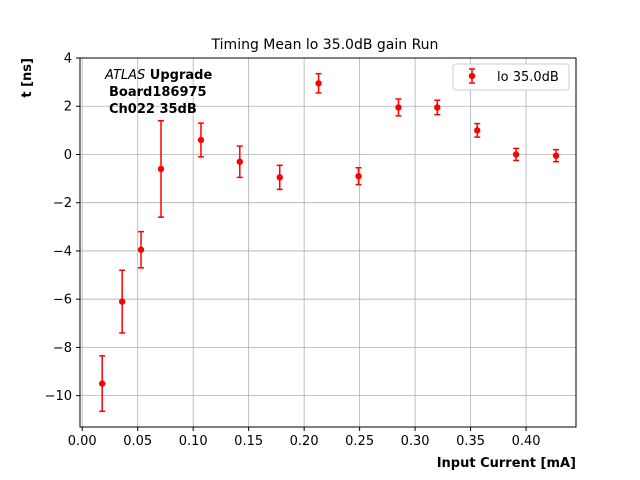 The image size is (640, 480). What do you see at coordinates (325, 45) in the screenshot?
I see `chart-title: Timing Mean lo 35.0dB gain Run` at bounding box center [325, 45].